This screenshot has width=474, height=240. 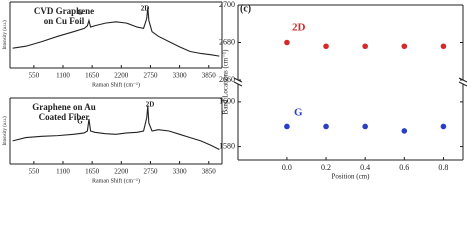 What do you see at coordinates (404, 167) in the screenshot?
I see `x-tick-label: 0.6` at bounding box center [404, 167].